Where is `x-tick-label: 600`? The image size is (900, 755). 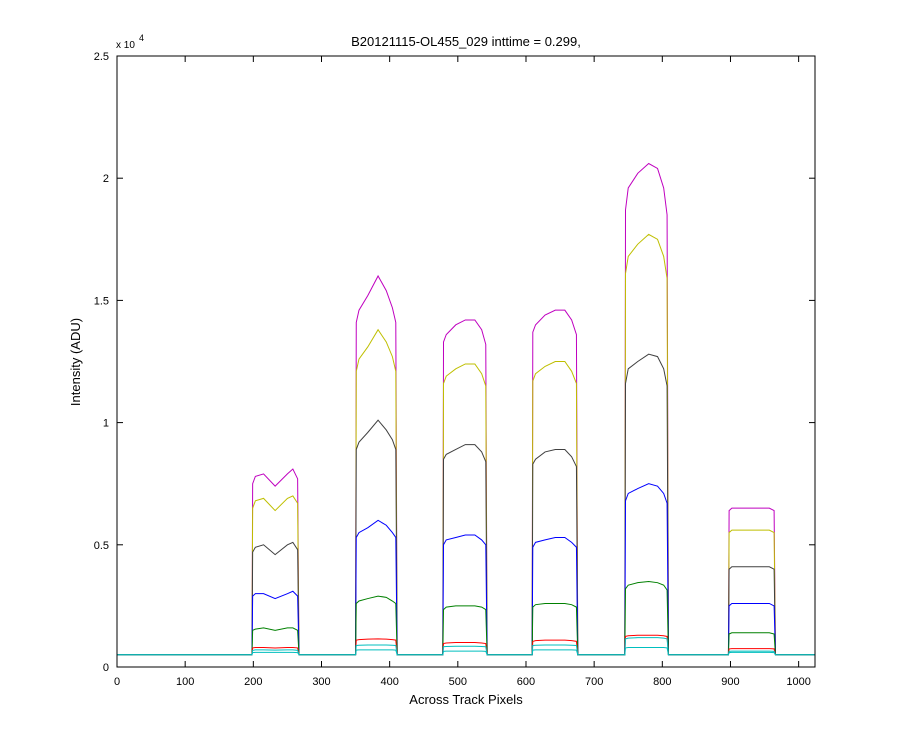
x-tick-label: 600 is located at coordinates (526, 682).